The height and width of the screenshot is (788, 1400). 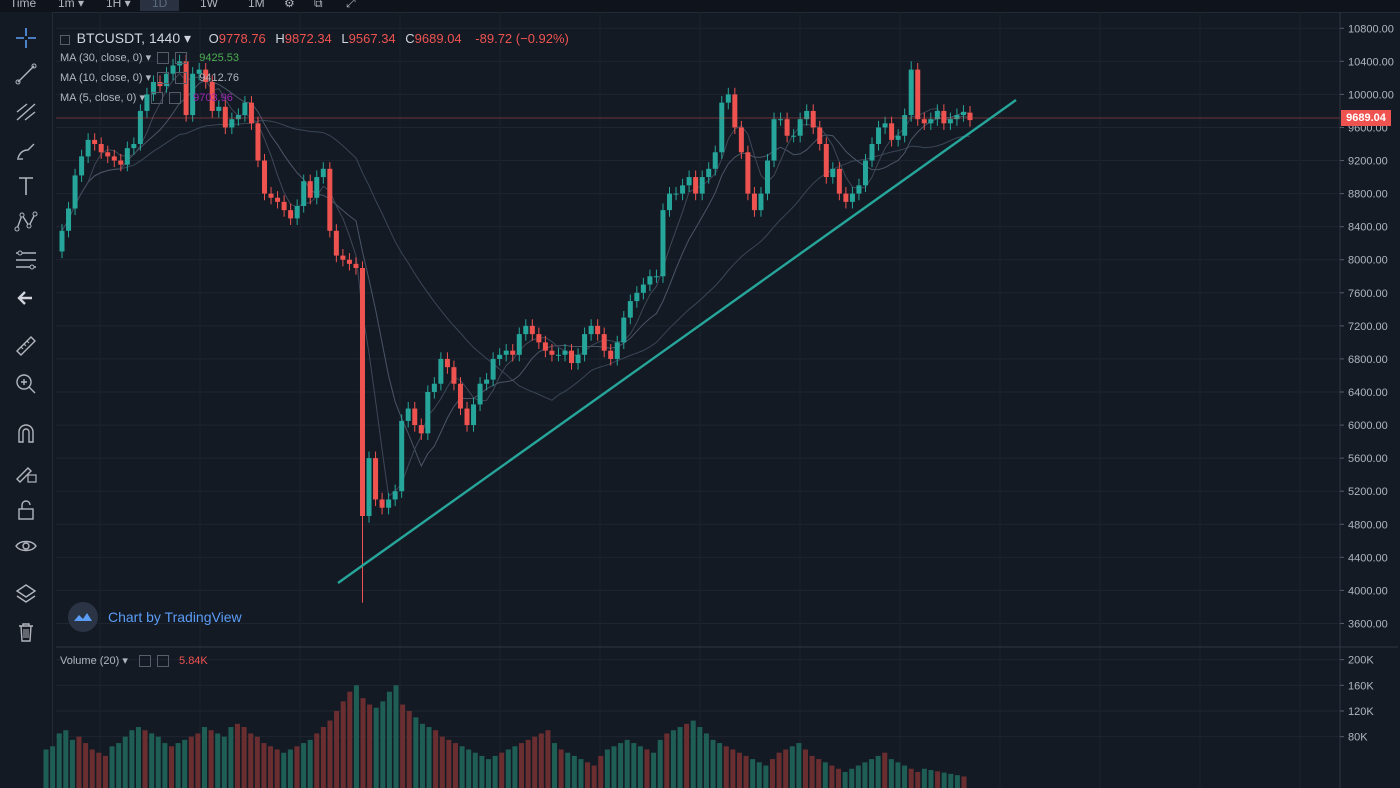 I want to click on ma-30-row: MA (30, close, 0) ▾ 9425.53, so click(x=314, y=58).